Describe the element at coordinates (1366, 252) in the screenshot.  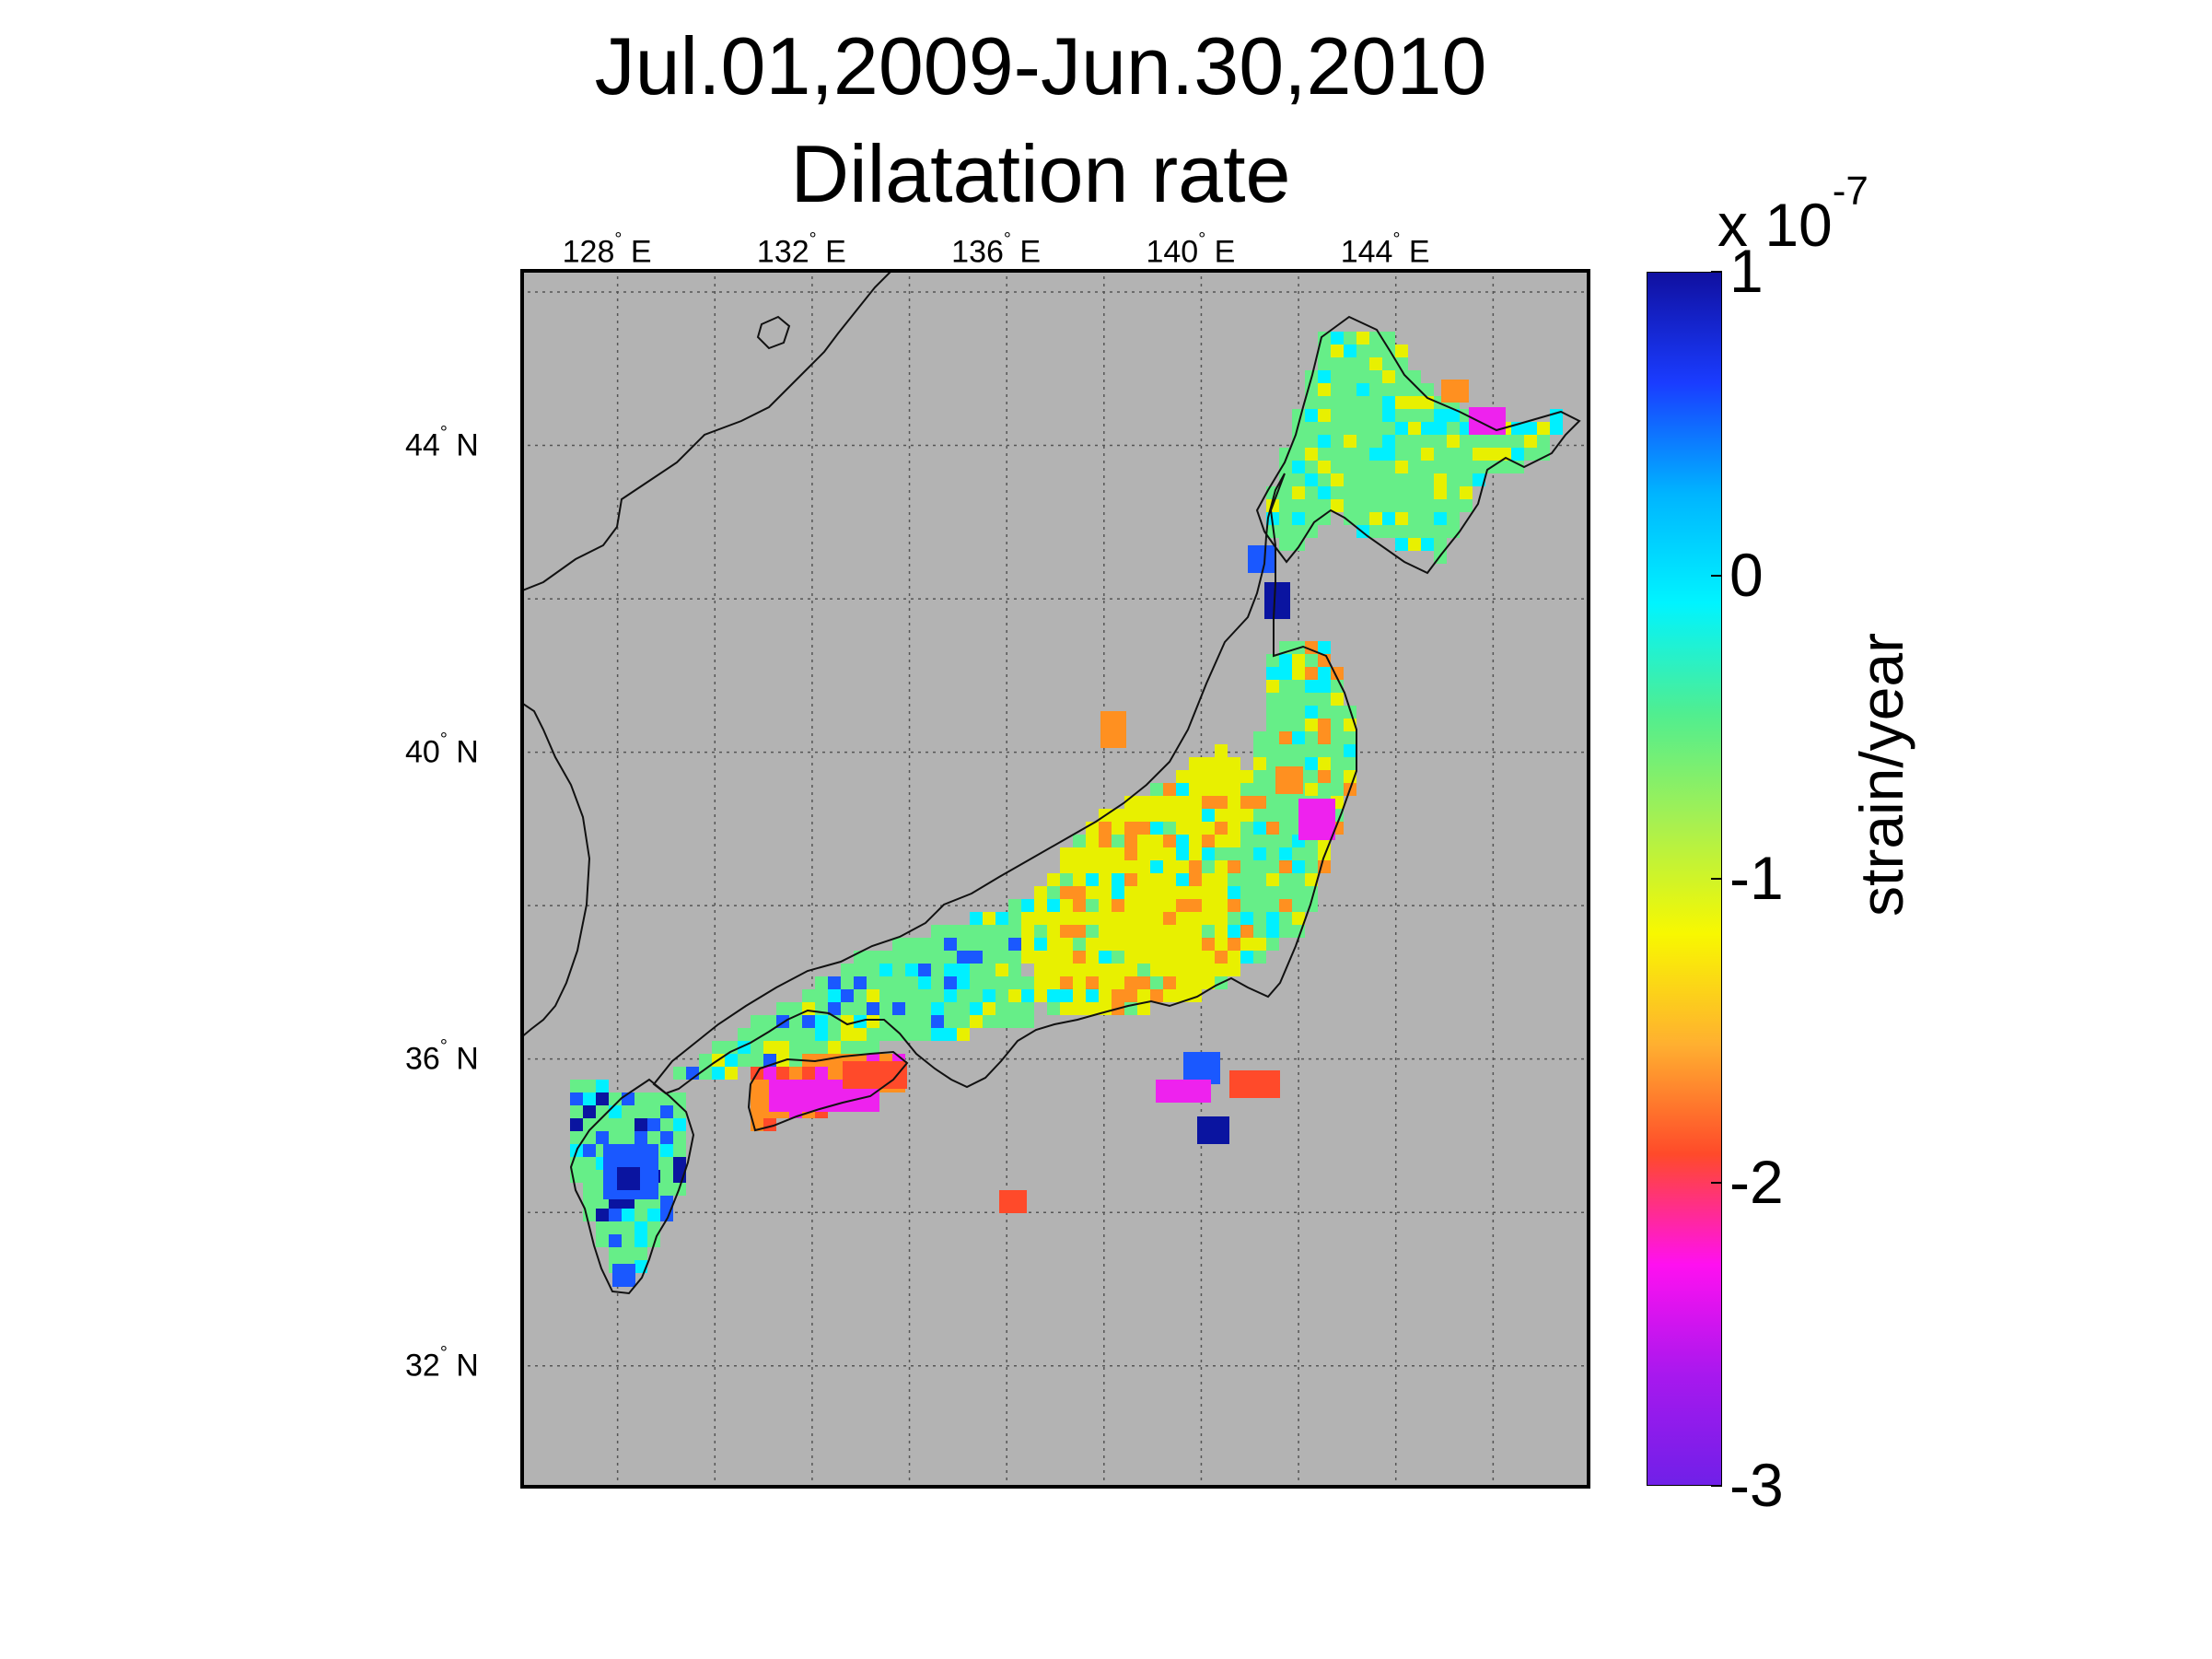
I see `tick-degree: 144` at that location.